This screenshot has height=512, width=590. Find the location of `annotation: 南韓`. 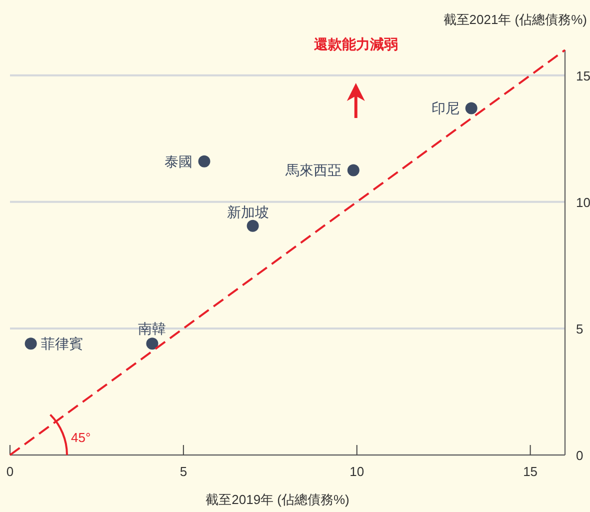

annotation: 南韓 is located at coordinates (152, 328).